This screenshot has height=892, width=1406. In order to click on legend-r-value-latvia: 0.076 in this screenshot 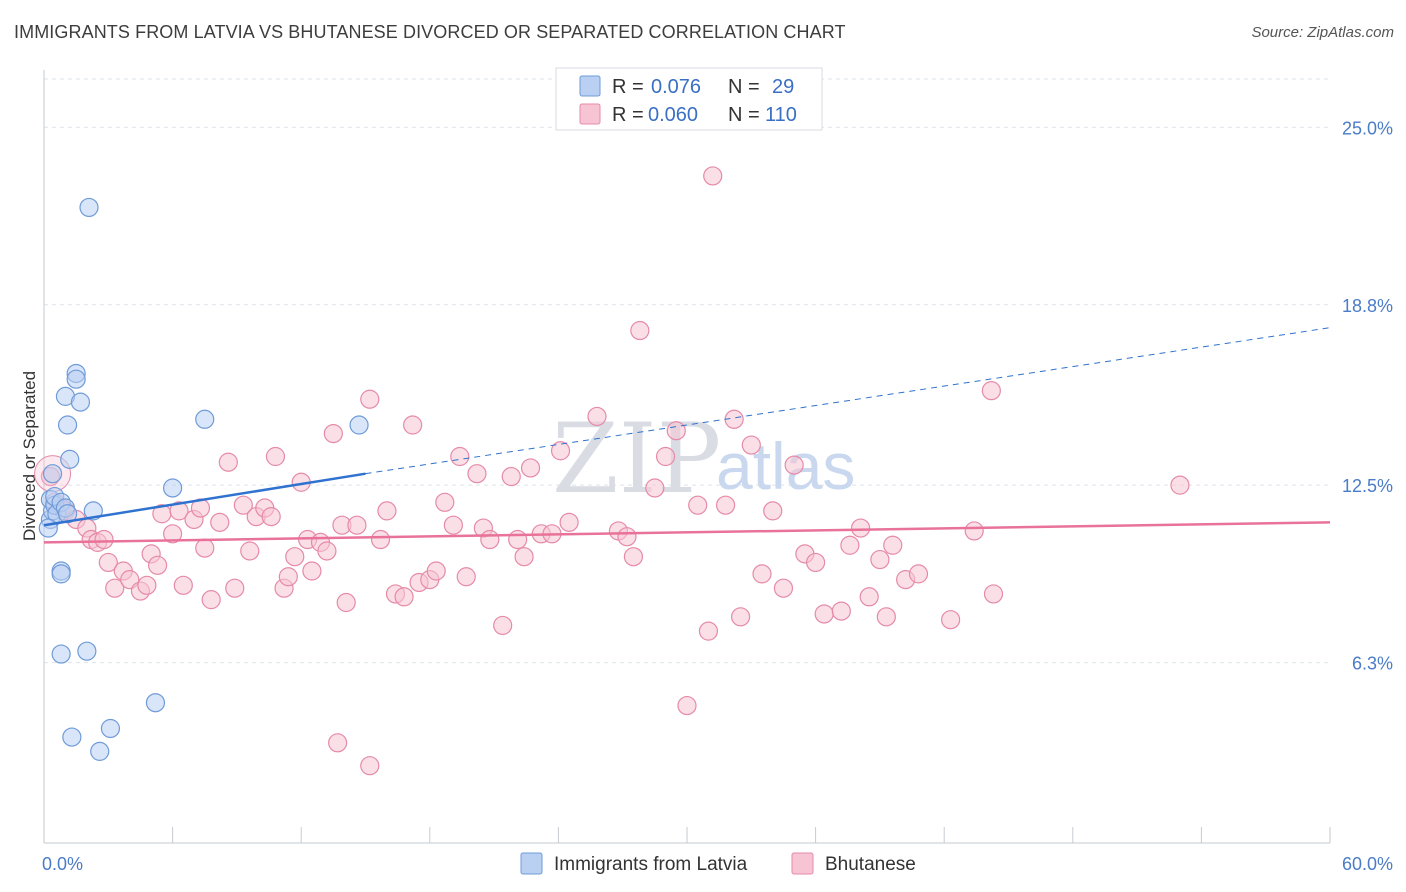, I will do `click(676, 87)`.